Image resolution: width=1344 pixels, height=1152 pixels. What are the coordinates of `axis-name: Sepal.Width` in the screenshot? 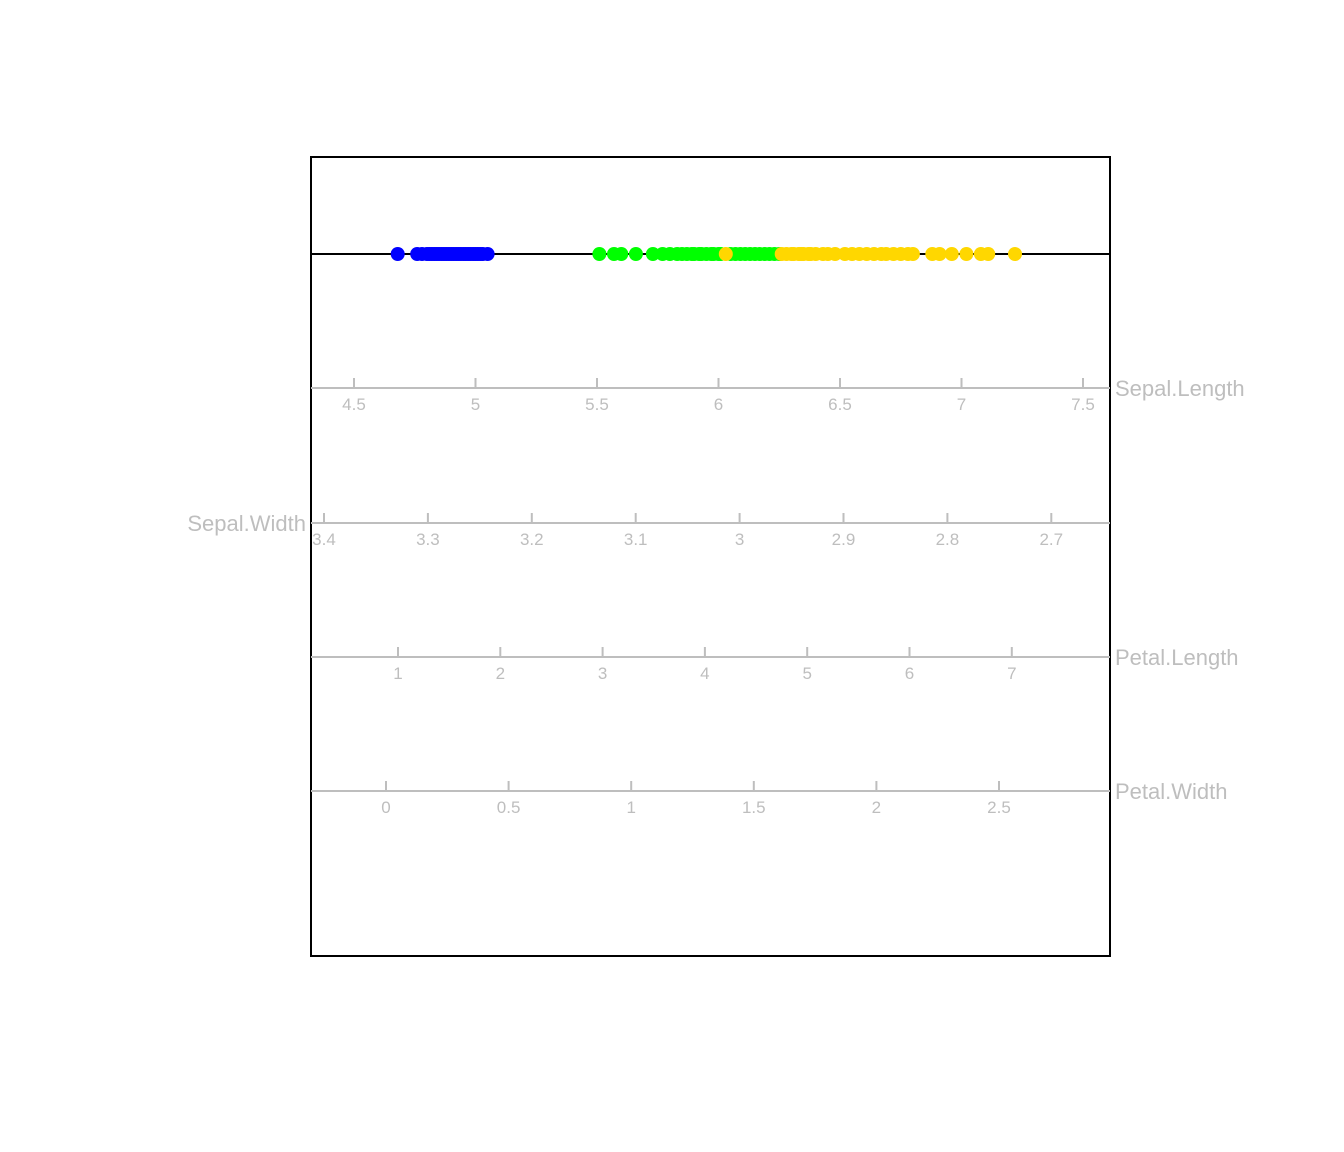 It's located at (246, 523).